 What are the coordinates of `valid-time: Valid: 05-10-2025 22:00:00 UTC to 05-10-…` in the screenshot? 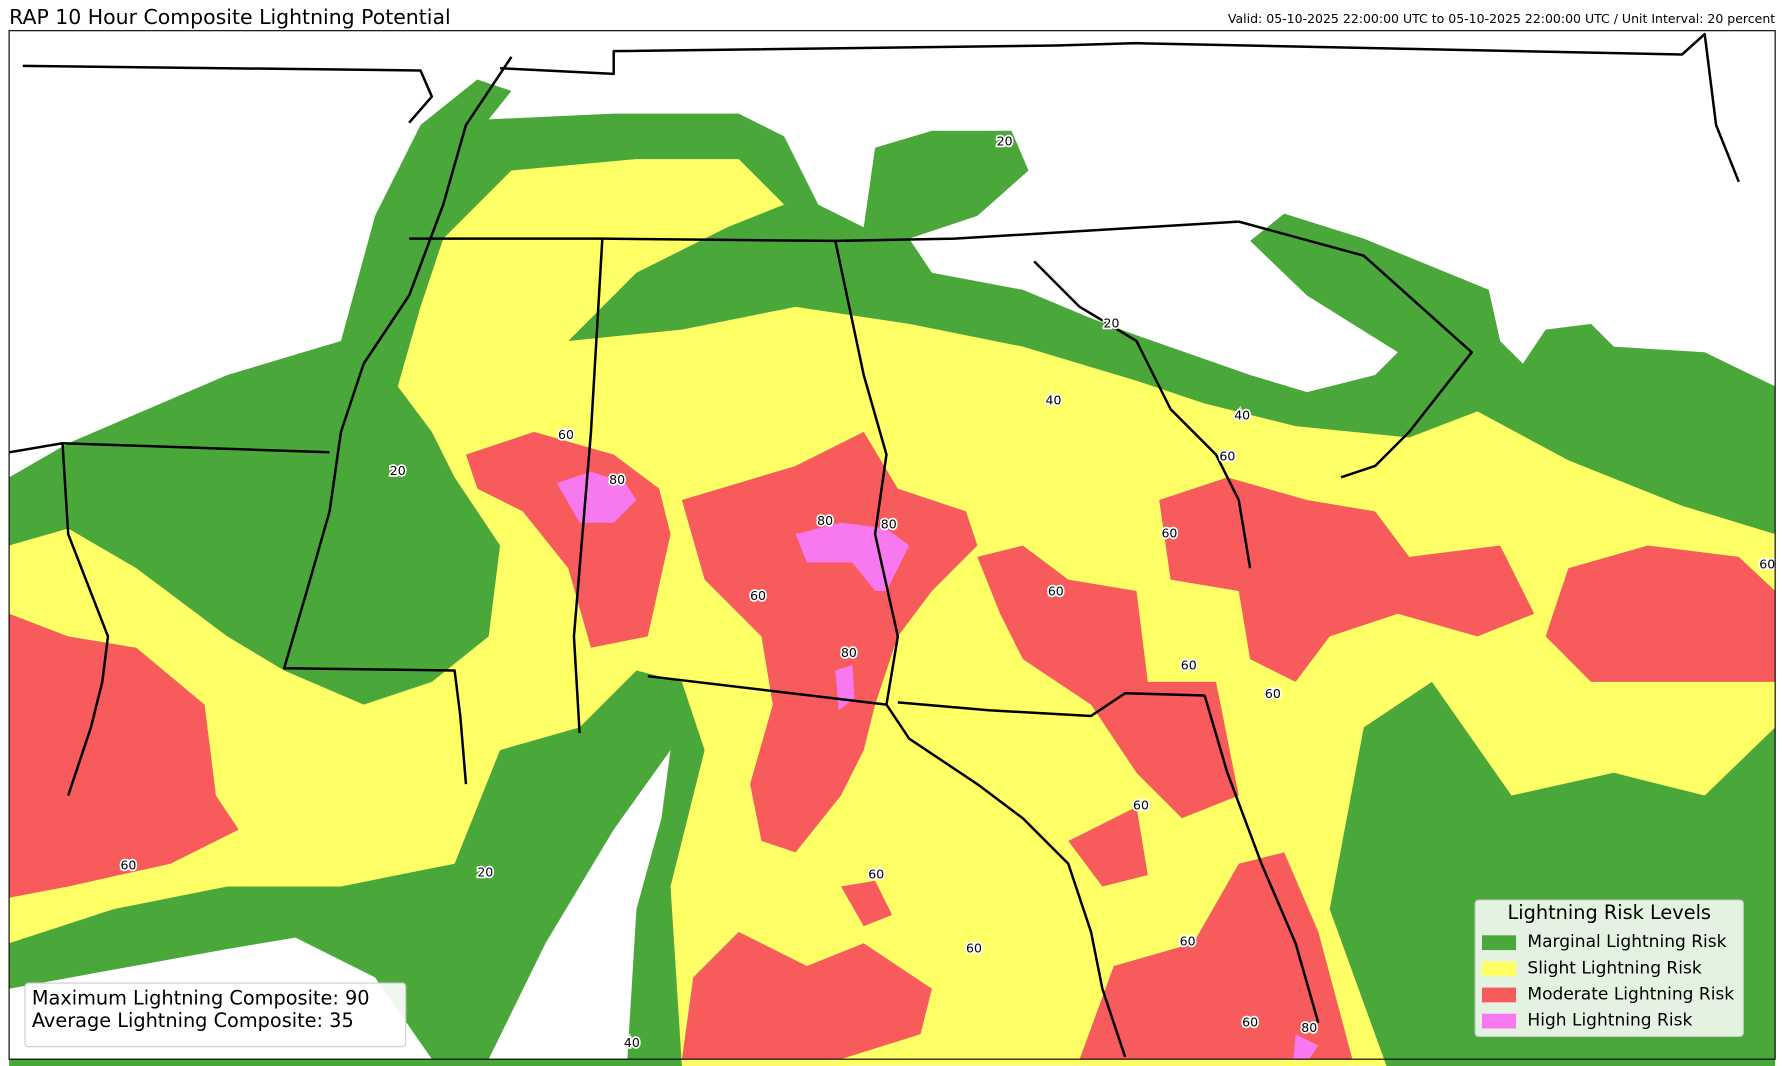 It's located at (1501, 18).